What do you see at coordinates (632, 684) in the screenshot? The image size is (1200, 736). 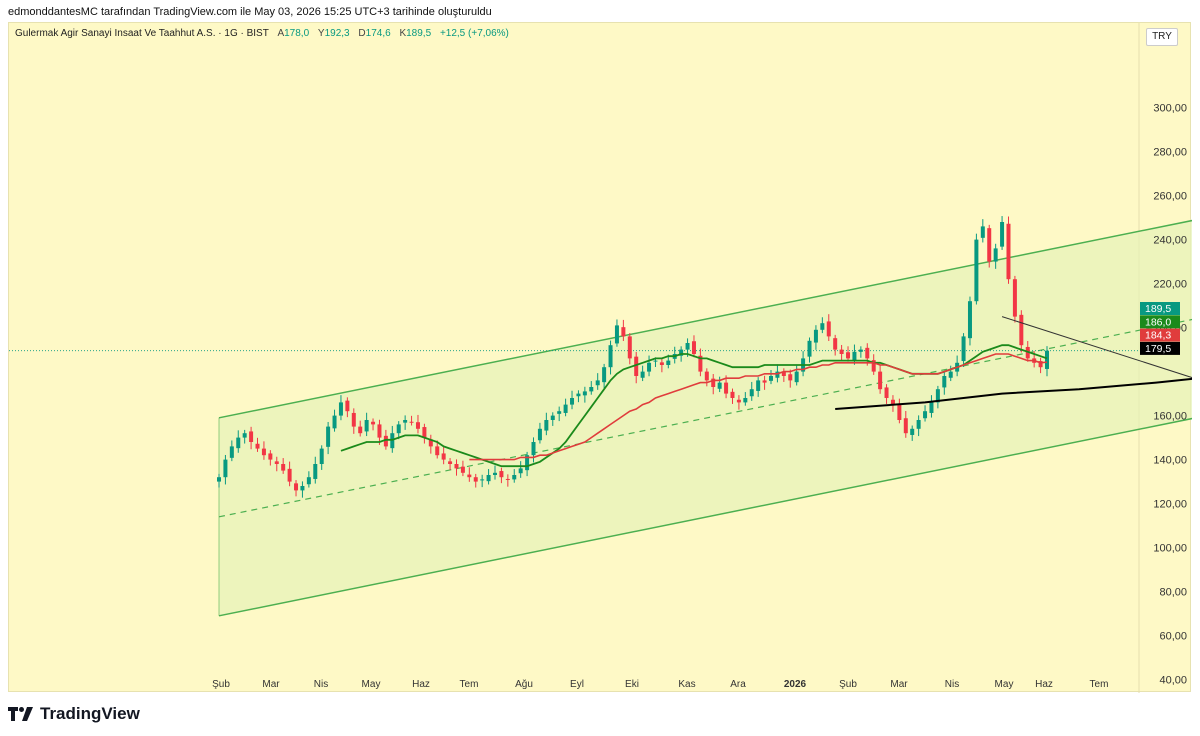 I see `x-tick-label: Eki` at bounding box center [632, 684].